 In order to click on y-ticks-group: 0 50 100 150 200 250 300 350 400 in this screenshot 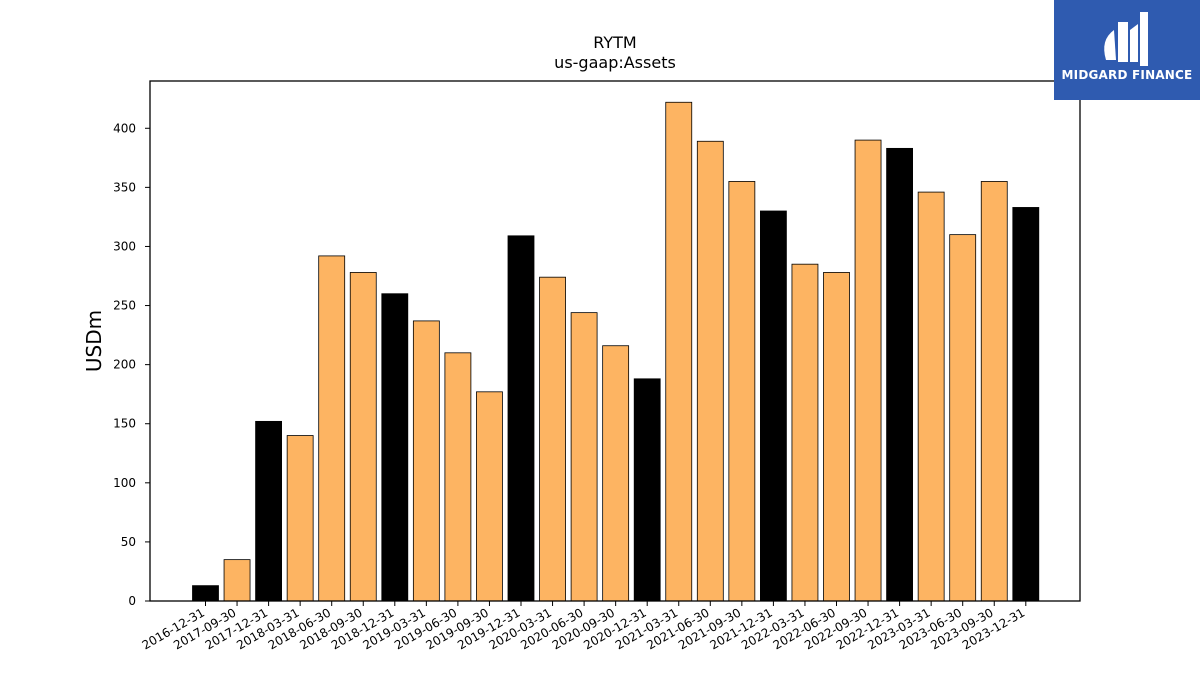, I will do `click(131, 364)`.